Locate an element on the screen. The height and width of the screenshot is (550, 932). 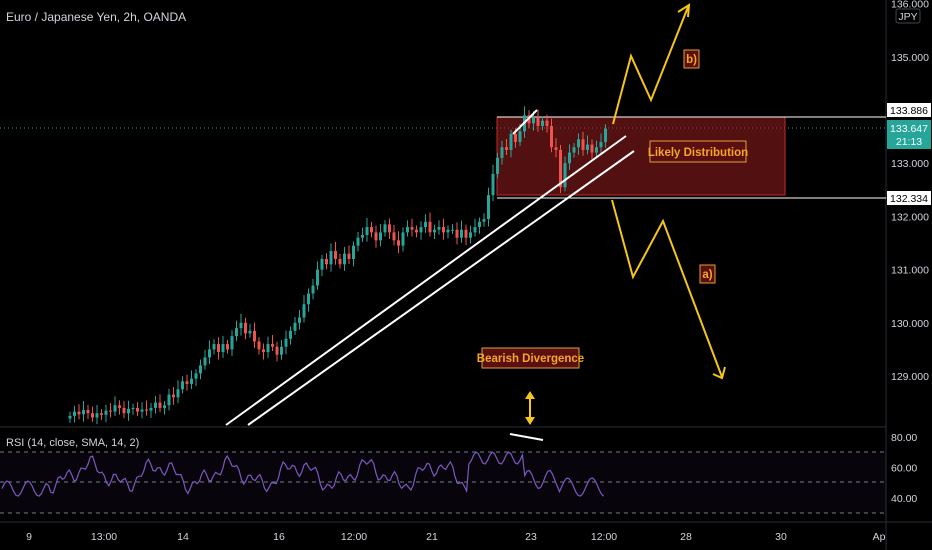
time-axis: 9 13:00 14 16 12:00 21 23 12:00 28 30 Ap is located at coordinates (456, 537).